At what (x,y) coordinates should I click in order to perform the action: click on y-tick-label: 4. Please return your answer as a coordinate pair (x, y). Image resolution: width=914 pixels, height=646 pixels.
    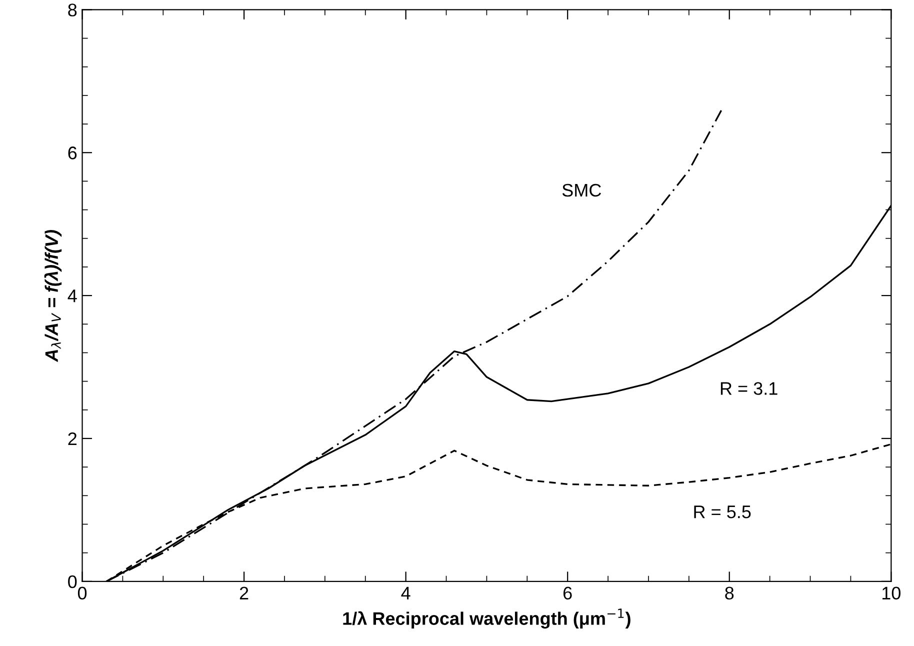
    Looking at the image, I should click on (72, 296).